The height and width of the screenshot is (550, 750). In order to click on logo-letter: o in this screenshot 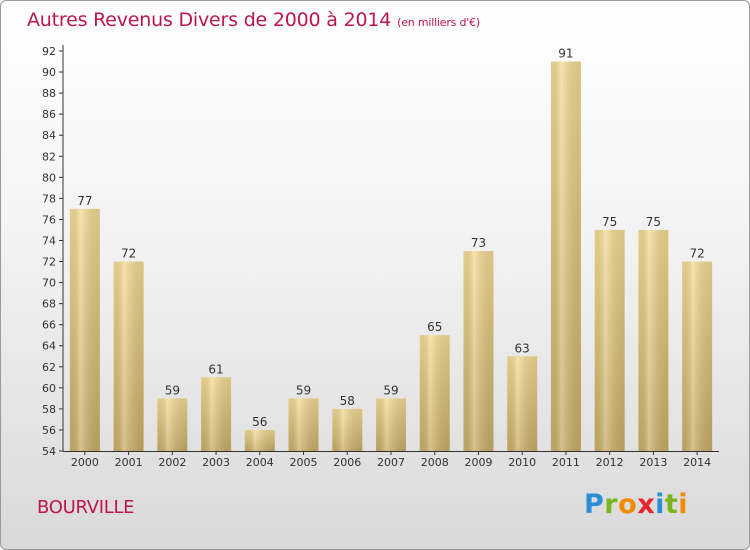, I will do `click(628, 504)`.